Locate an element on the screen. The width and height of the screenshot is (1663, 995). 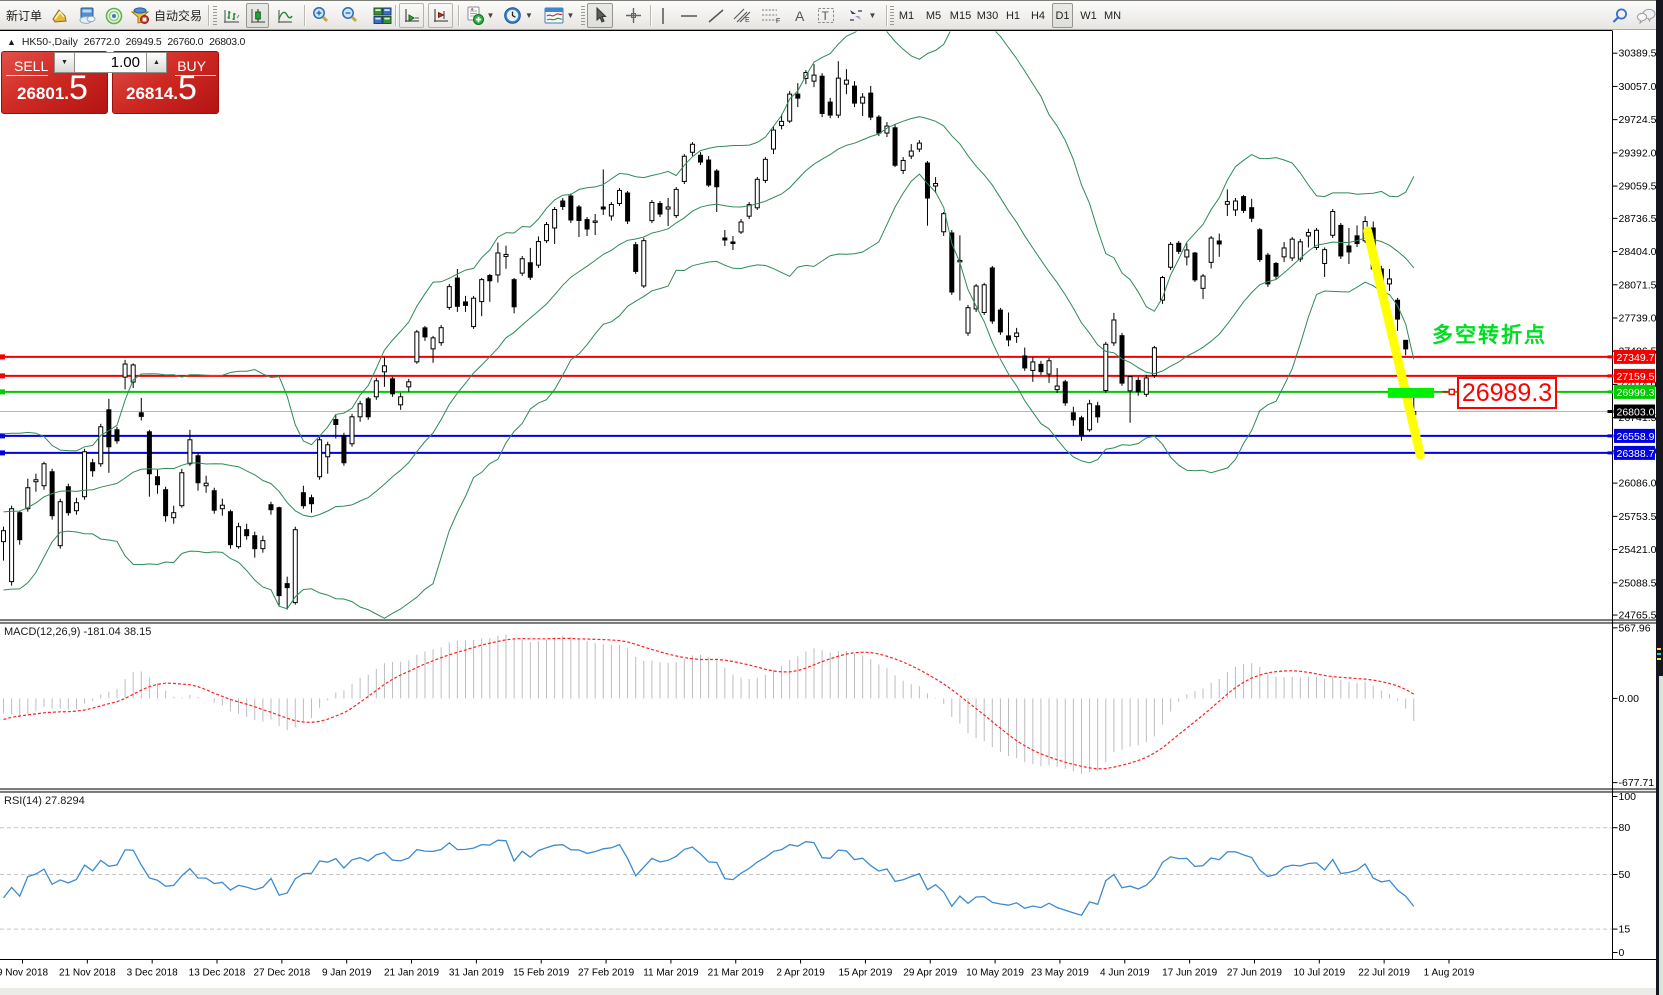
periods-button: ▼ is located at coordinates (518, 15).